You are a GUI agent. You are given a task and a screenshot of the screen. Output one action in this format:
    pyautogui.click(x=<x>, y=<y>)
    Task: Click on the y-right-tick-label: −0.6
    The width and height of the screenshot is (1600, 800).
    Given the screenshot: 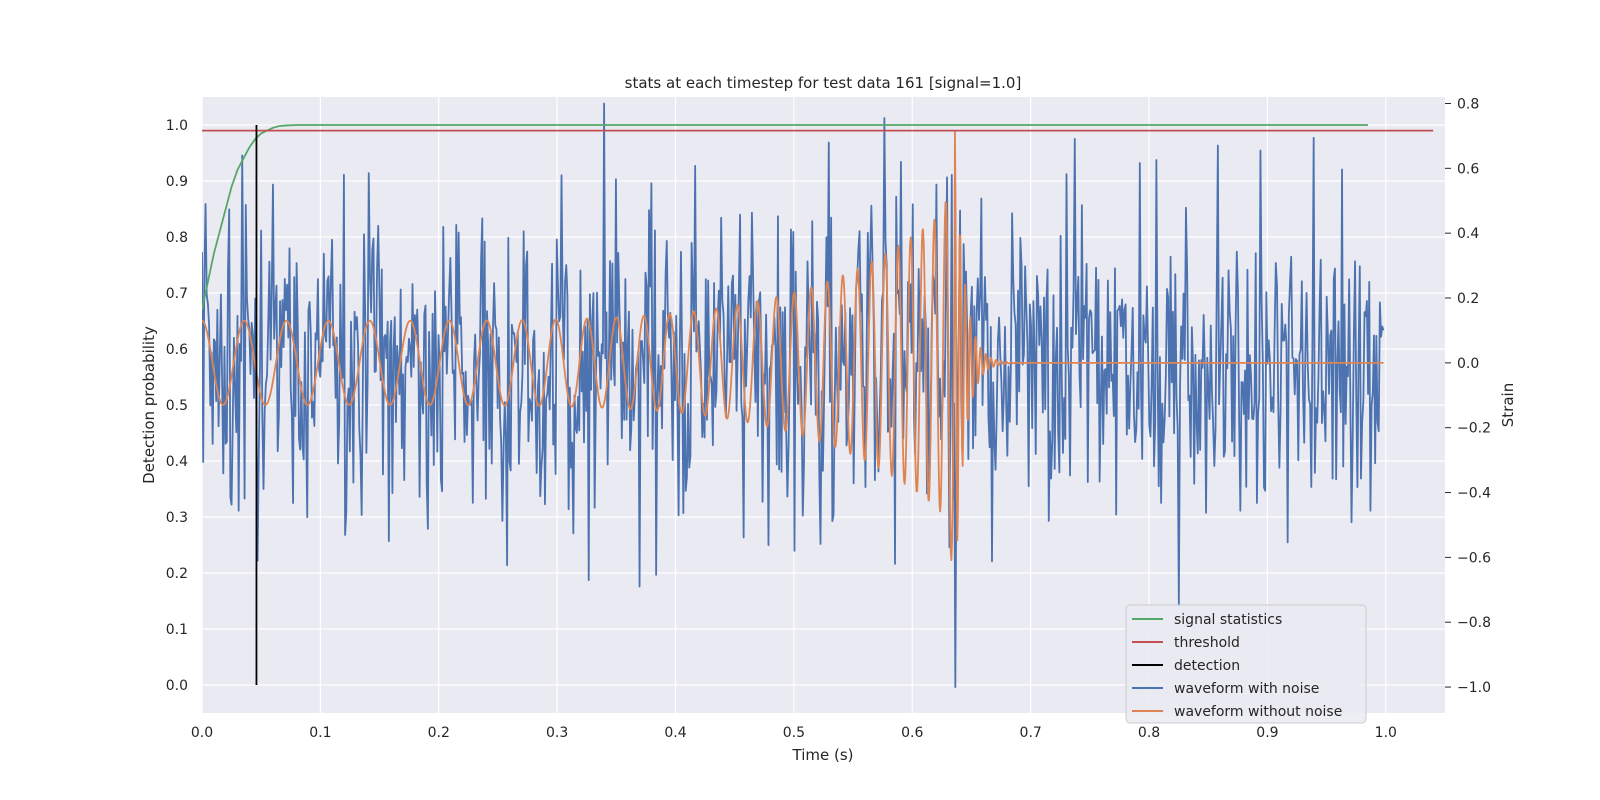 What is the action you would take?
    pyautogui.click(x=1474, y=558)
    